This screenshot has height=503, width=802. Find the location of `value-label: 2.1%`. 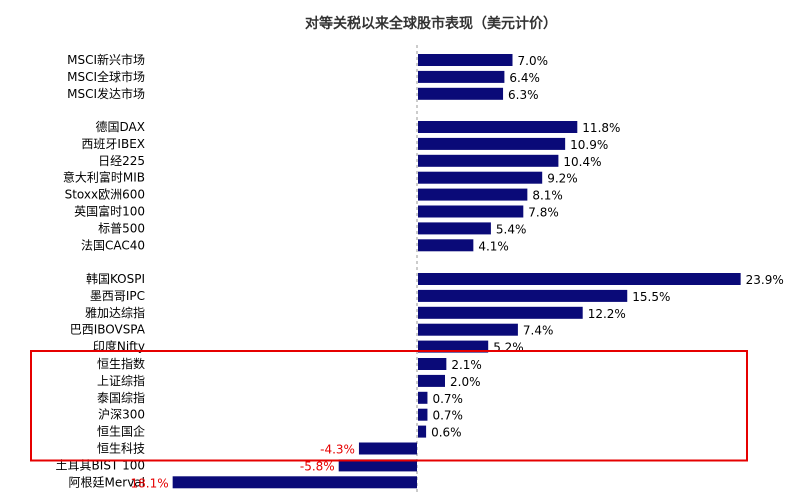

value-label: 2.1% is located at coordinates (466, 365).